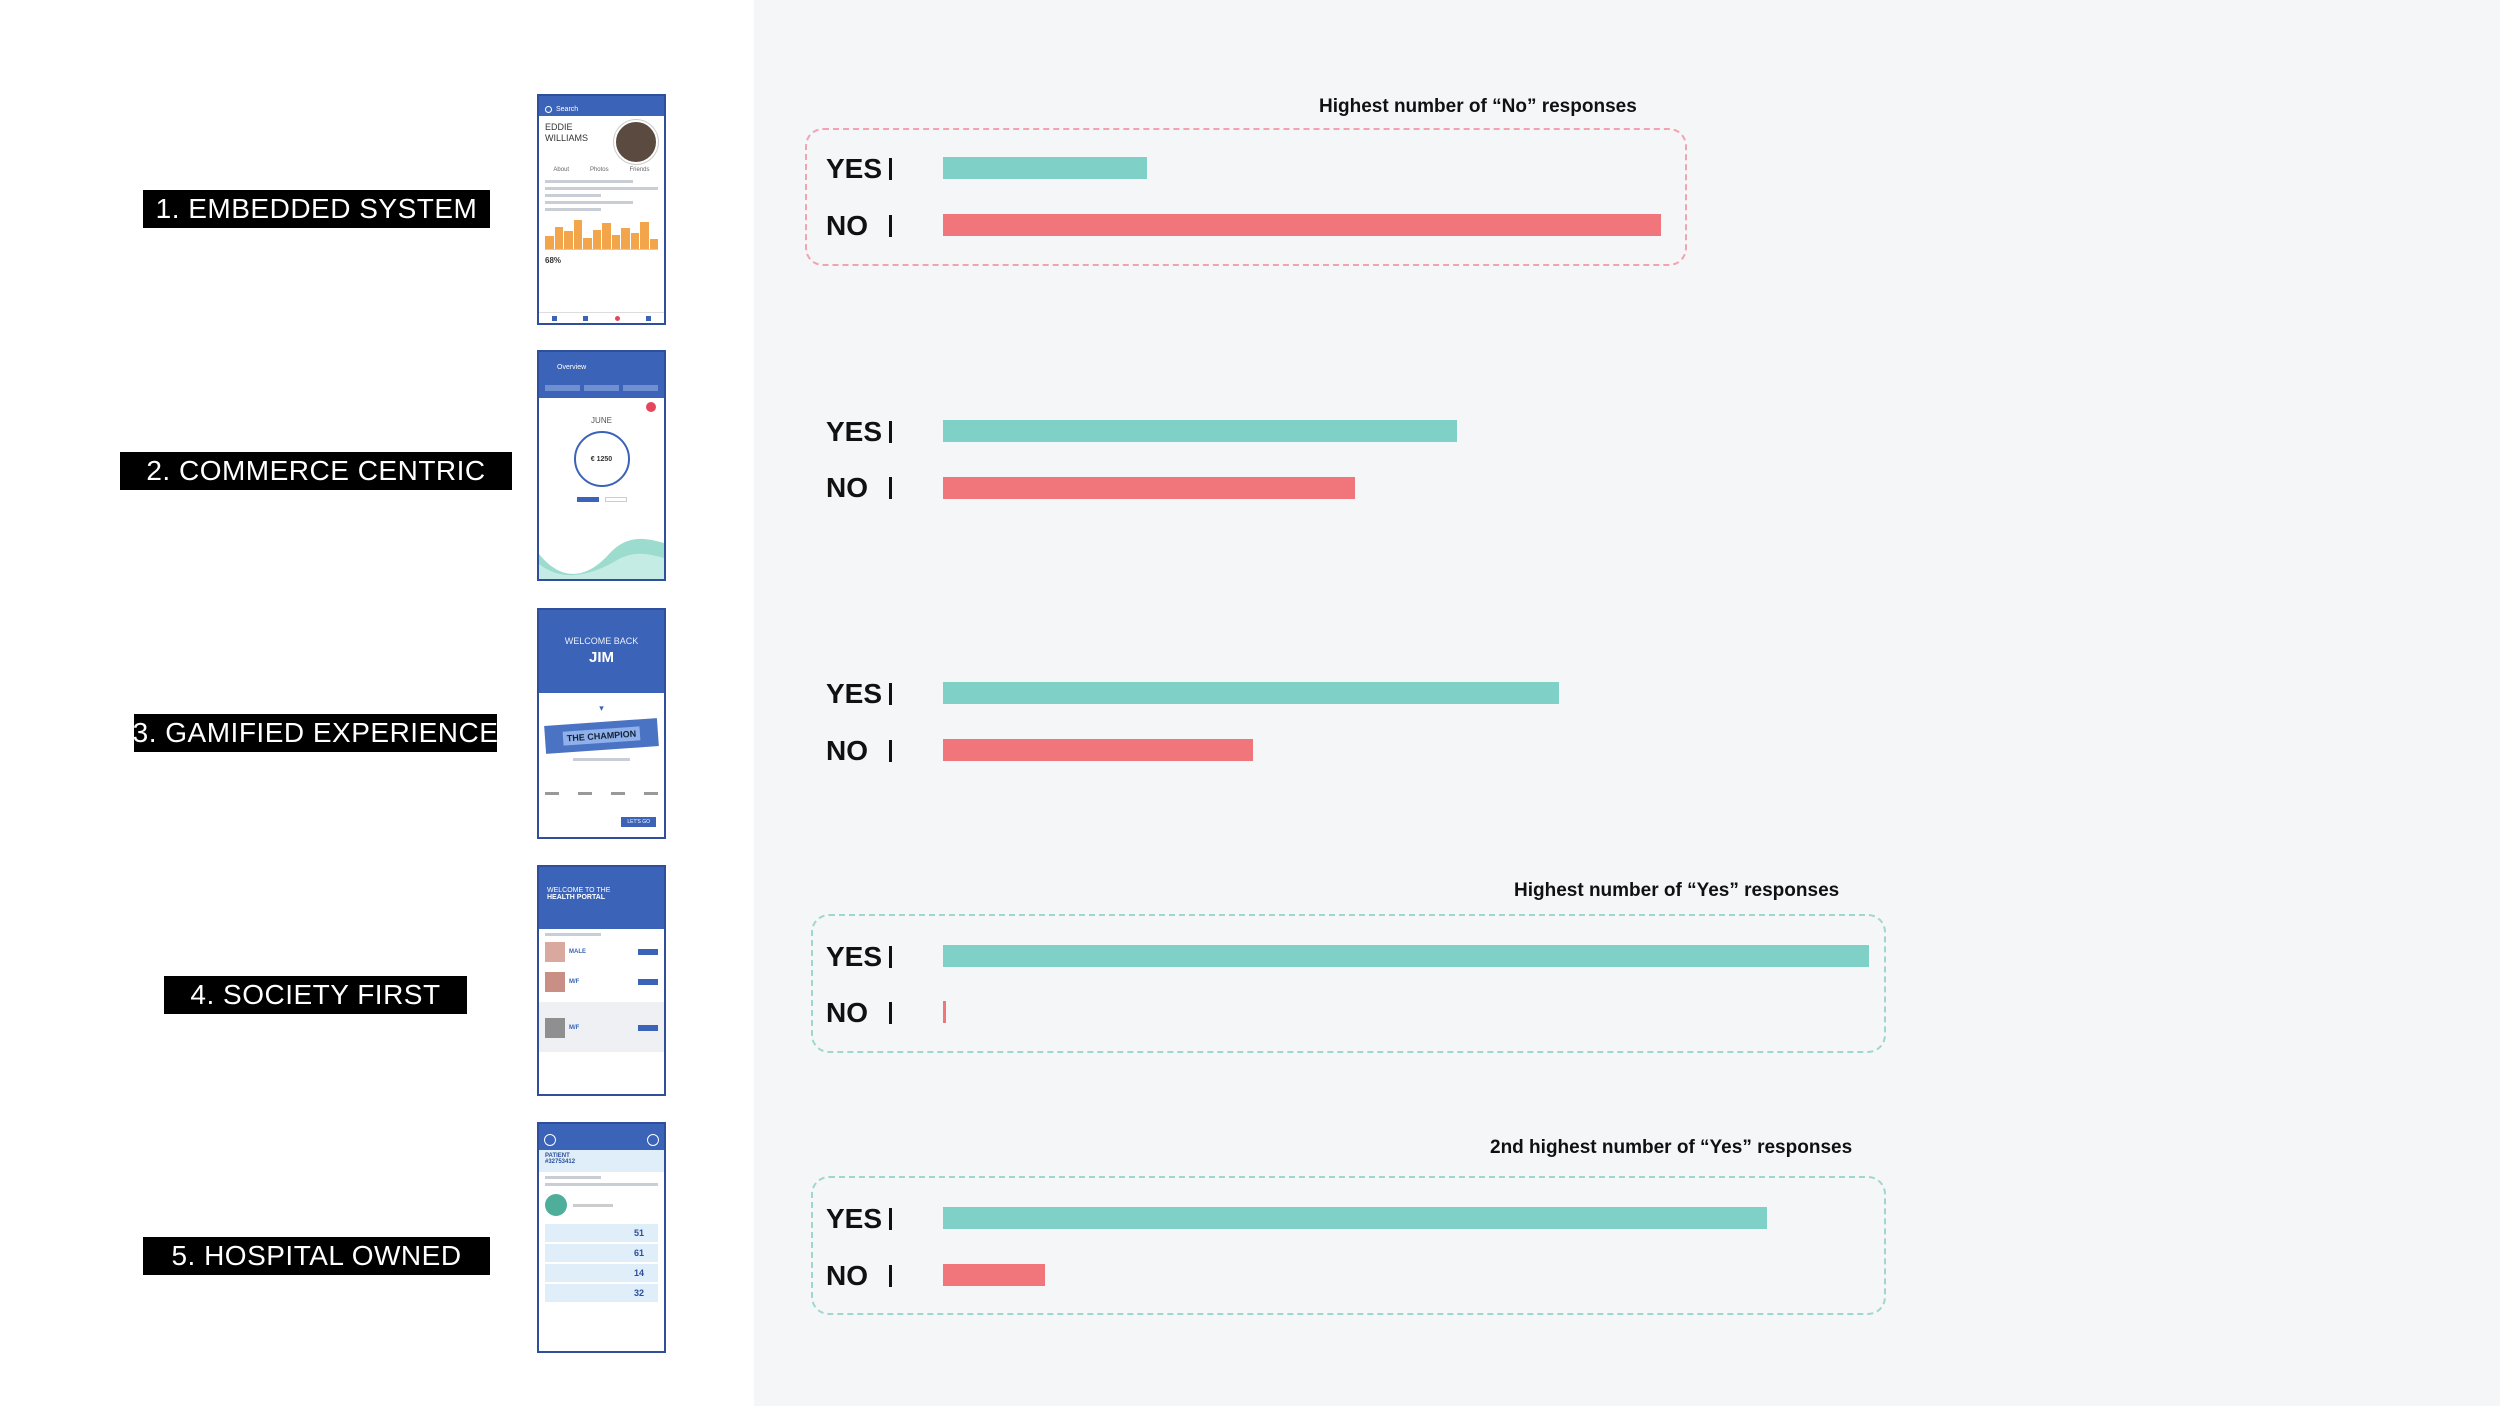 The image size is (2500, 1406). I want to click on month-label: JUNE, so click(601, 420).